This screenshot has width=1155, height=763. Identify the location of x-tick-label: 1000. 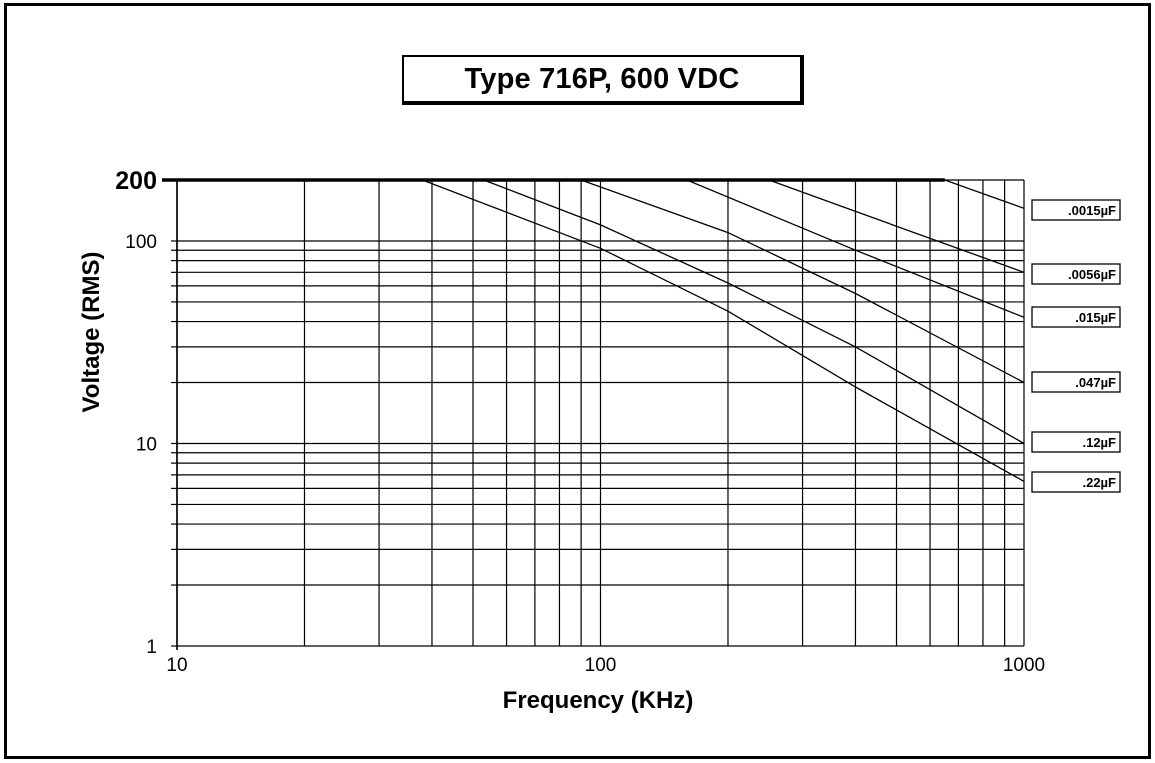
(1024, 665).